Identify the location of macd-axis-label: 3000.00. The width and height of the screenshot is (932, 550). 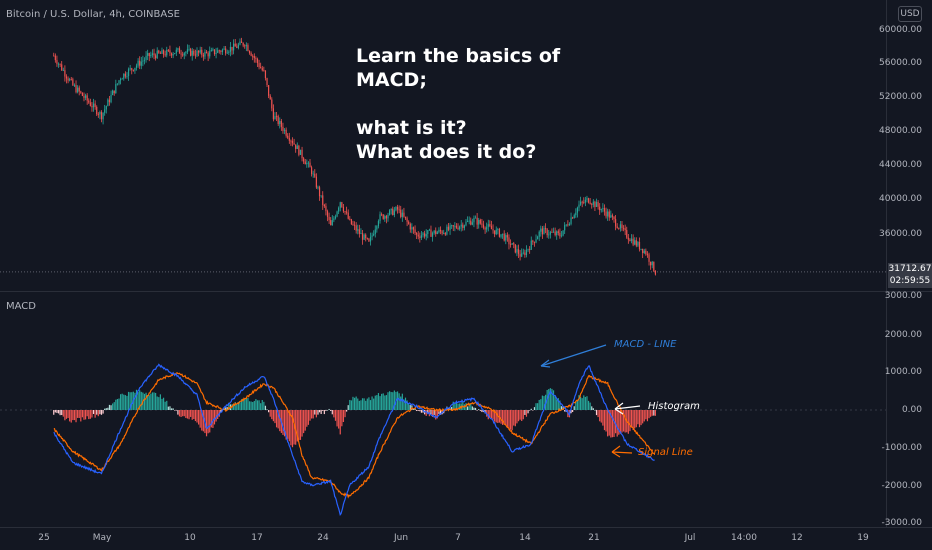
(903, 296).